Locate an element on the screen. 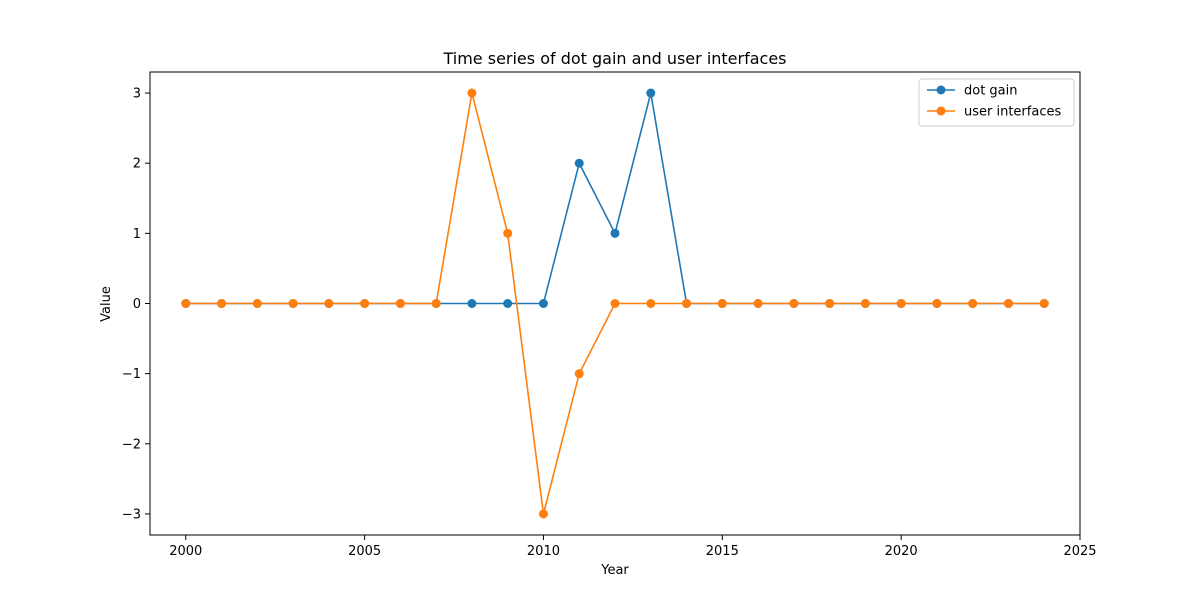 Image resolution: width=1200 pixels, height=600 pixels. x-tick-label: 2010 is located at coordinates (543, 551).